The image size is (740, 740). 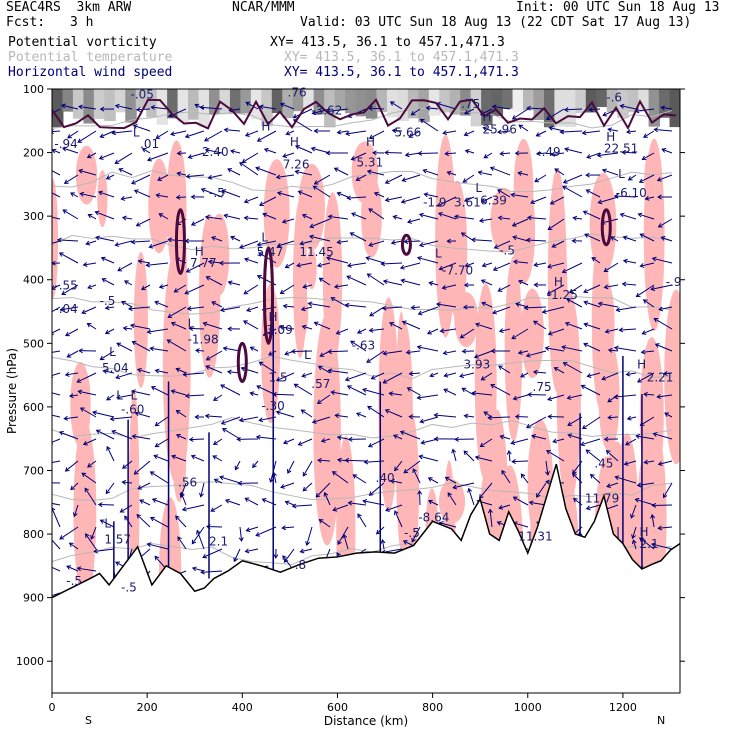 I want to click on pv-contour, so click(x=268, y=295).